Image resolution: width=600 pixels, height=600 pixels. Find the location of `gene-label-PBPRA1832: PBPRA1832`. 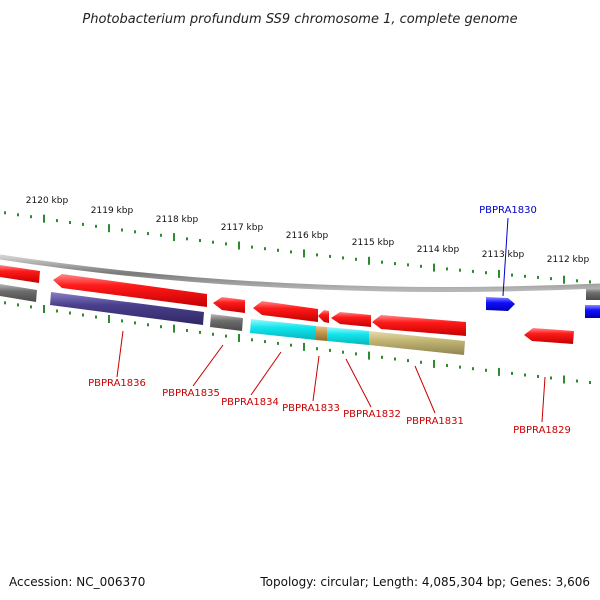

gene-label-PBPRA1832: PBPRA1832 is located at coordinates (372, 414).